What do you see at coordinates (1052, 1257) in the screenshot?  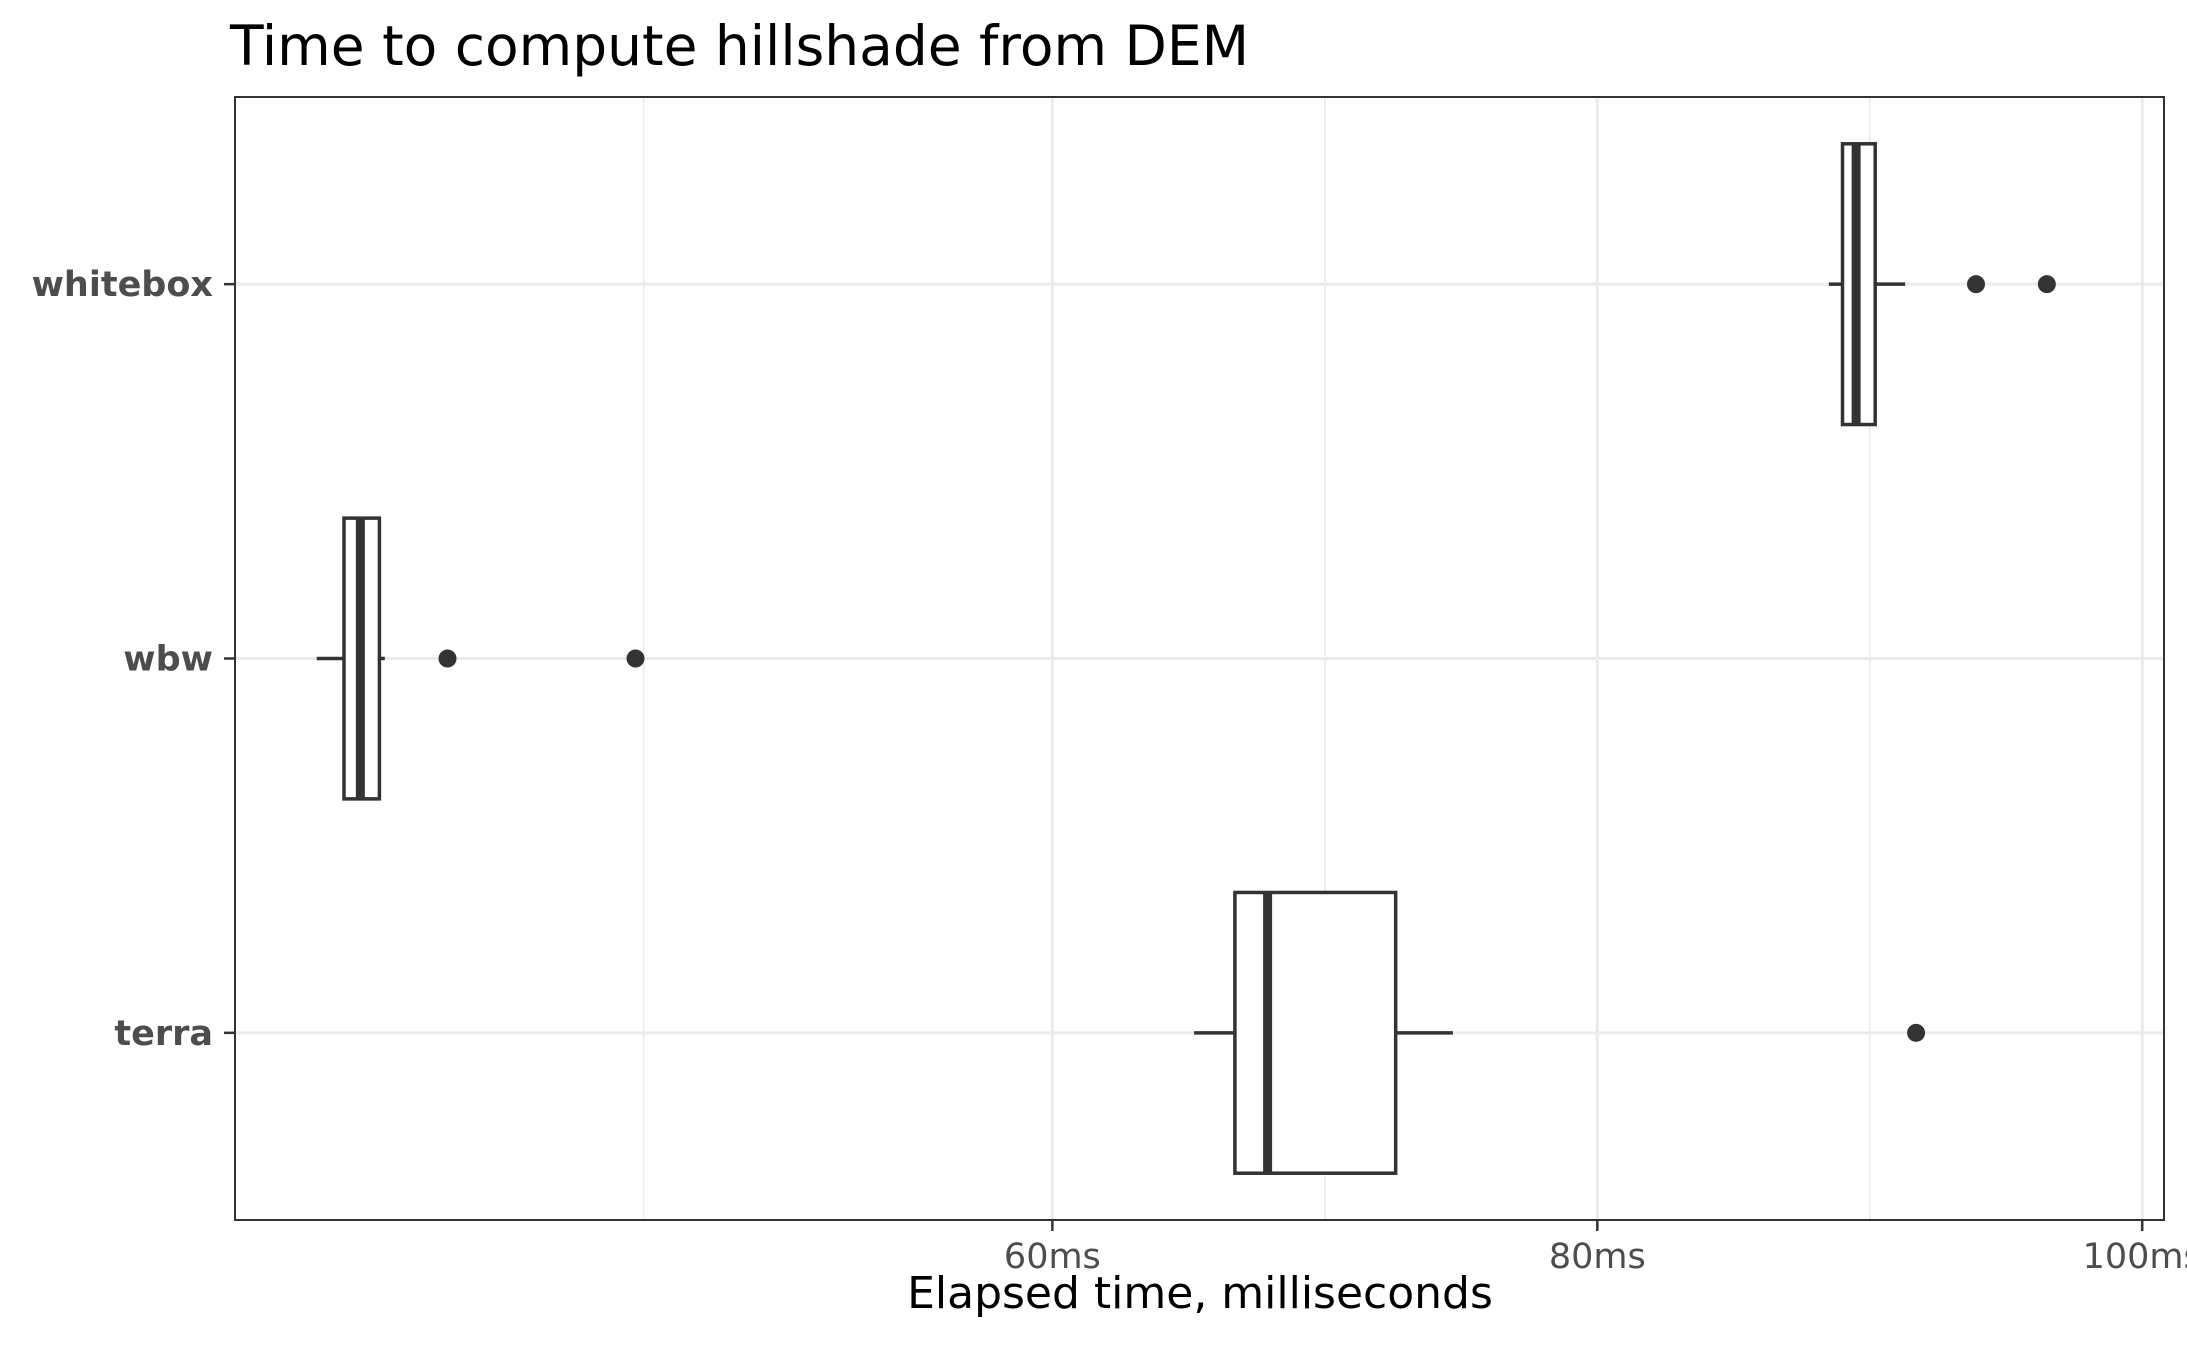 I see `x-tick-label: 60ms` at bounding box center [1052, 1257].